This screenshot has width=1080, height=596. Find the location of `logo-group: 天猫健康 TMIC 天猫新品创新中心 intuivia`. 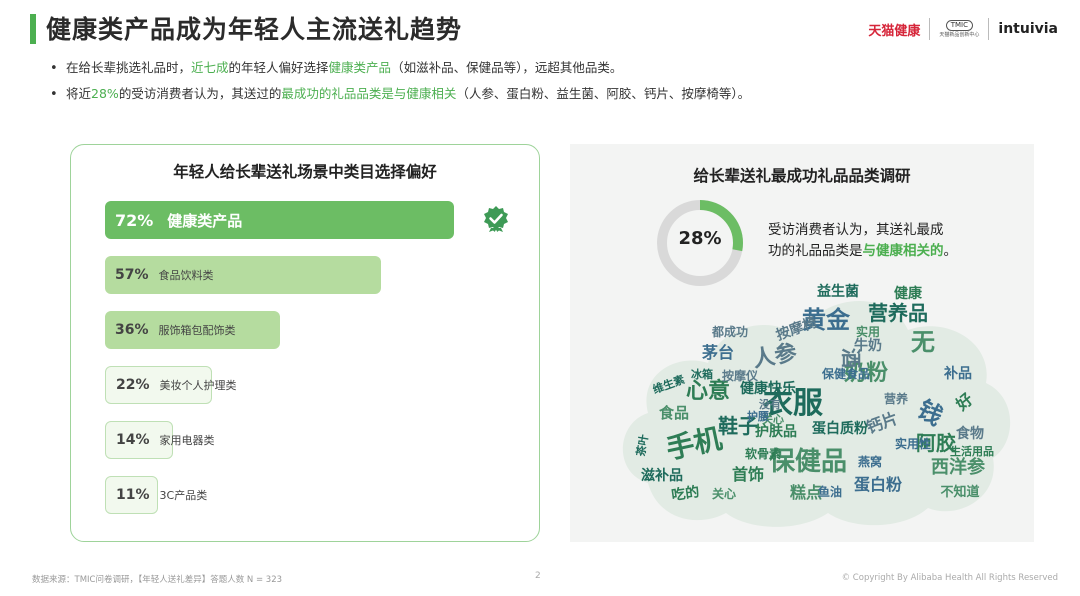

logo-group: 天猫健康 TMIC 天猫新品创新中心 intuivia is located at coordinates (963, 29).